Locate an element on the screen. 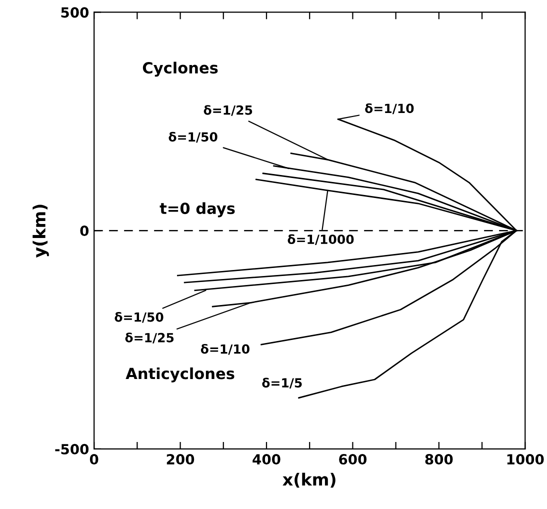 Image resolution: width=547 pixels, height=509 pixels. y-tick-label: 0 is located at coordinates (84, 231).